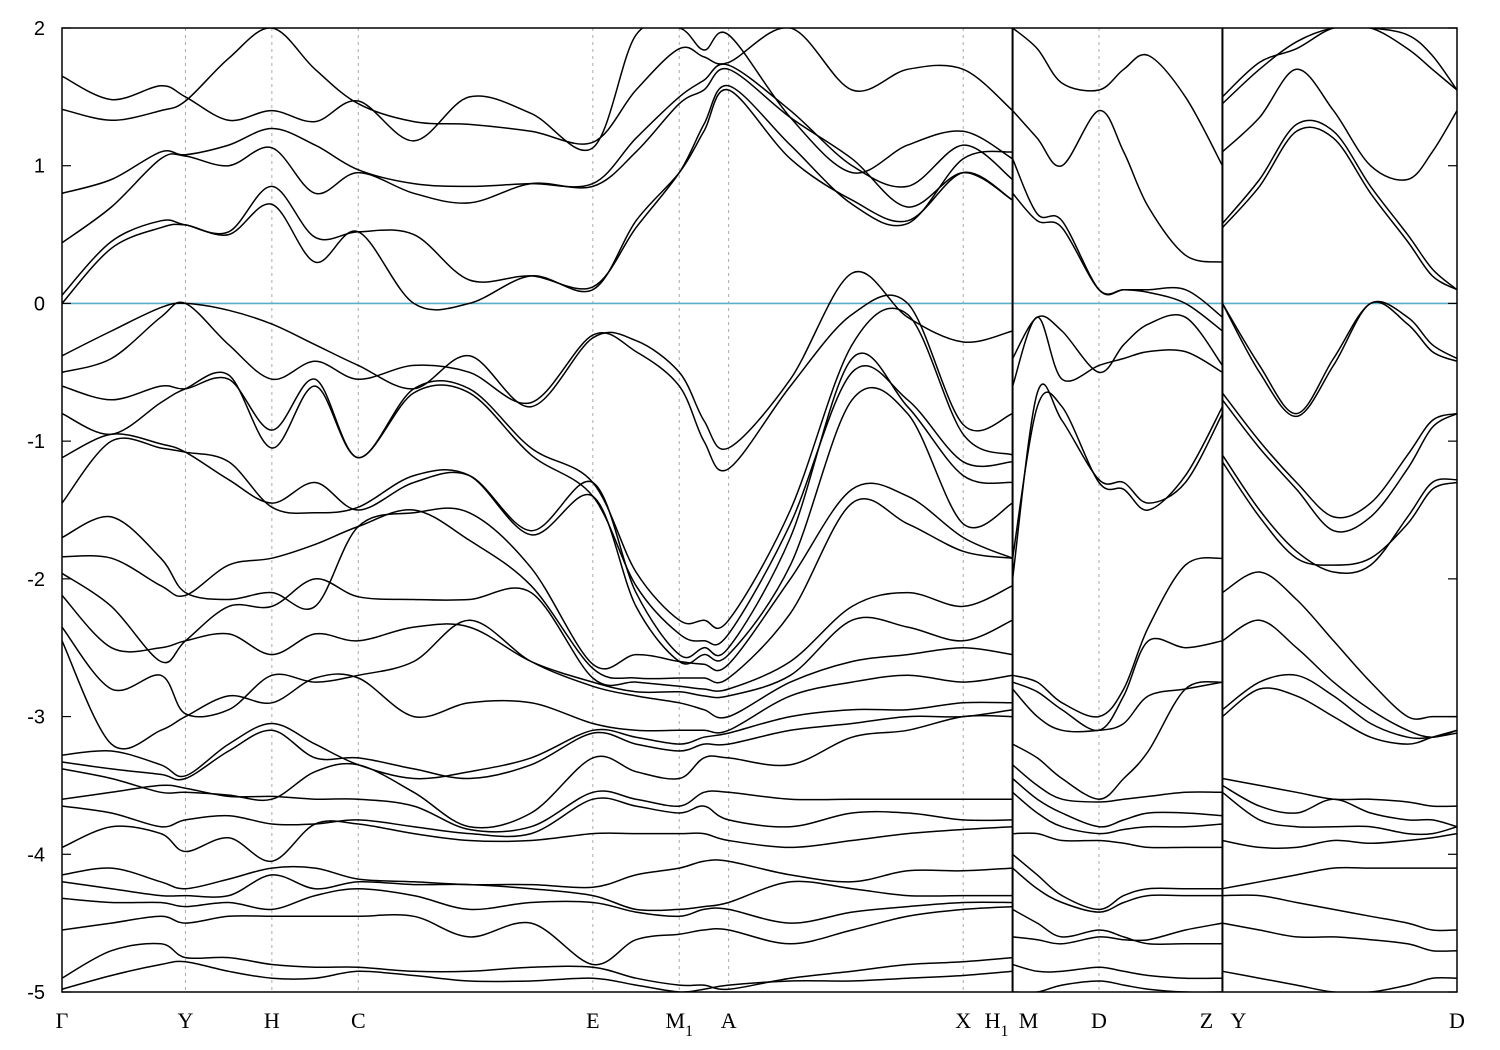 The width and height of the screenshot is (1500, 1050). Describe the element at coordinates (36, 718) in the screenshot. I see `y-tick-label: -3` at that location.